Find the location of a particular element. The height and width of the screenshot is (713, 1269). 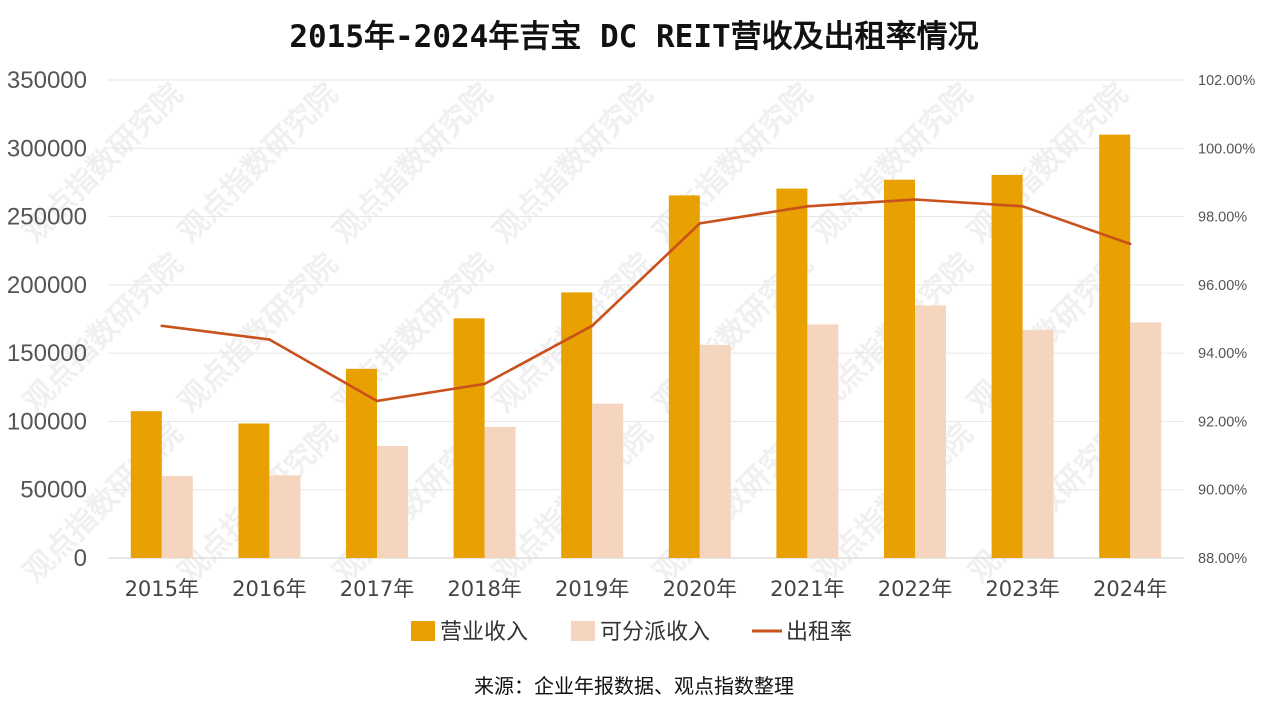

left-tick-label: 300000 is located at coordinates (47, 148).